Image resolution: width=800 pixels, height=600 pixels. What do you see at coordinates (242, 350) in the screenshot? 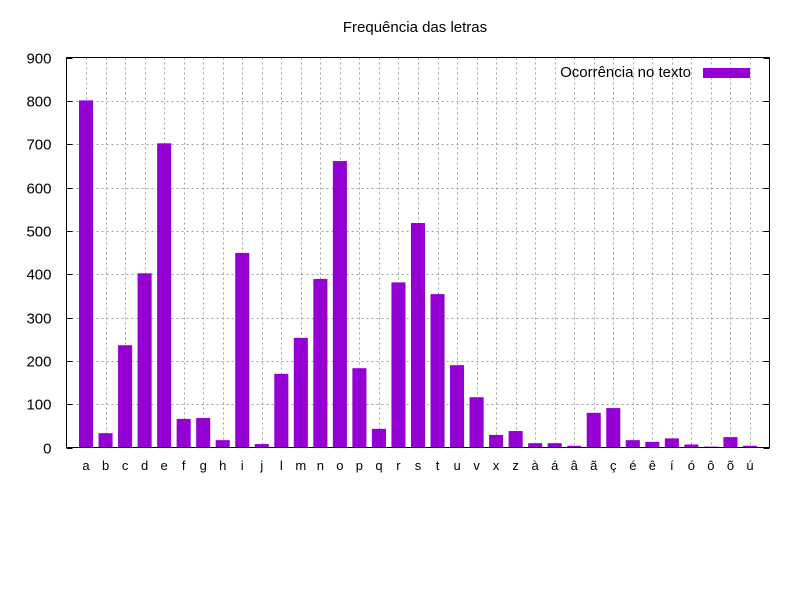
I see `bar-i` at bounding box center [242, 350].